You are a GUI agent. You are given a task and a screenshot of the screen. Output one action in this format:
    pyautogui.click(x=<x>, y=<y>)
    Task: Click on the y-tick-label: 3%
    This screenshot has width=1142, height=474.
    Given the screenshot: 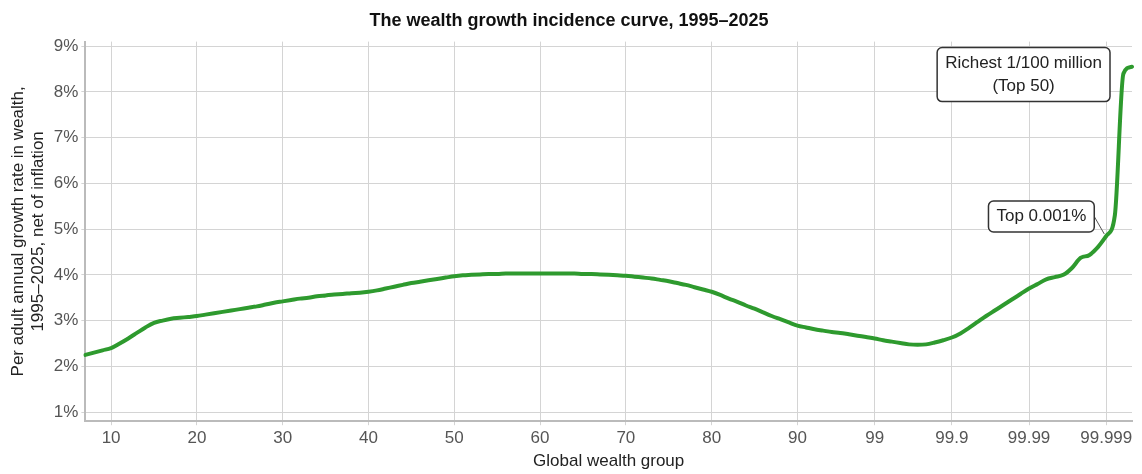 What is the action you would take?
    pyautogui.click(x=66, y=320)
    